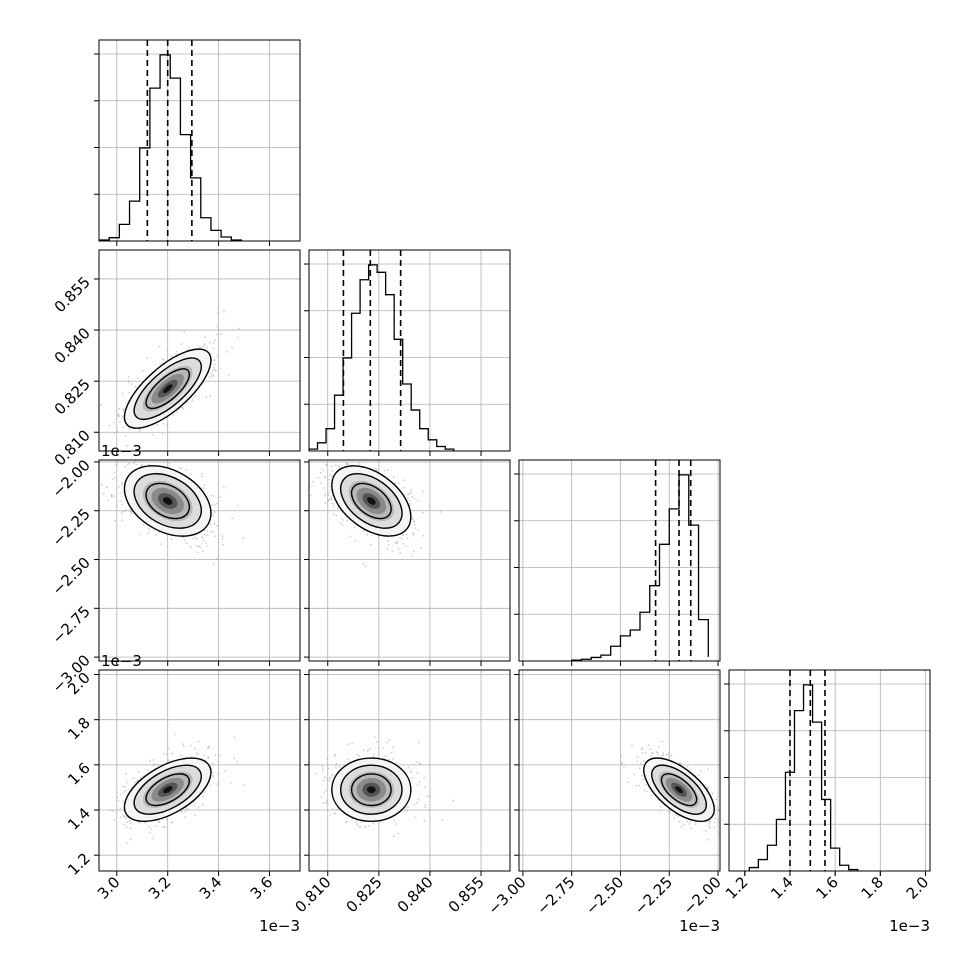  Describe the element at coordinates (702, 895) in the screenshot. I see `x-tick-label-2: −2.00` at that location.